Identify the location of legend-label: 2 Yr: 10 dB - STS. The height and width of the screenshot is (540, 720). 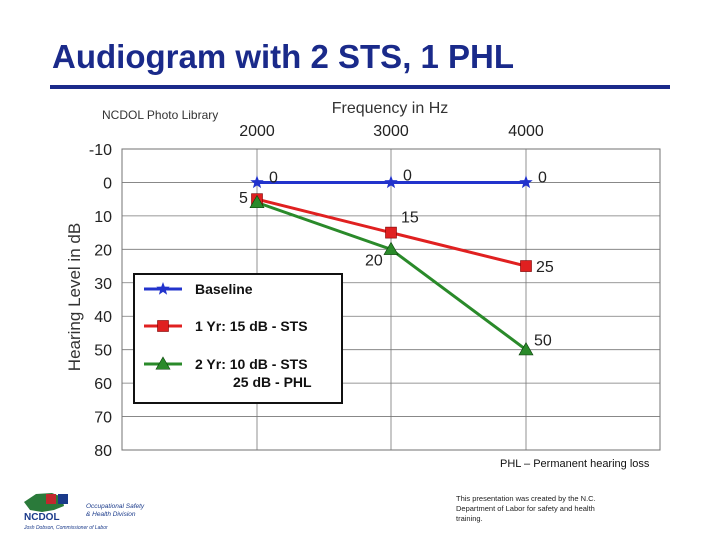
(251, 364).